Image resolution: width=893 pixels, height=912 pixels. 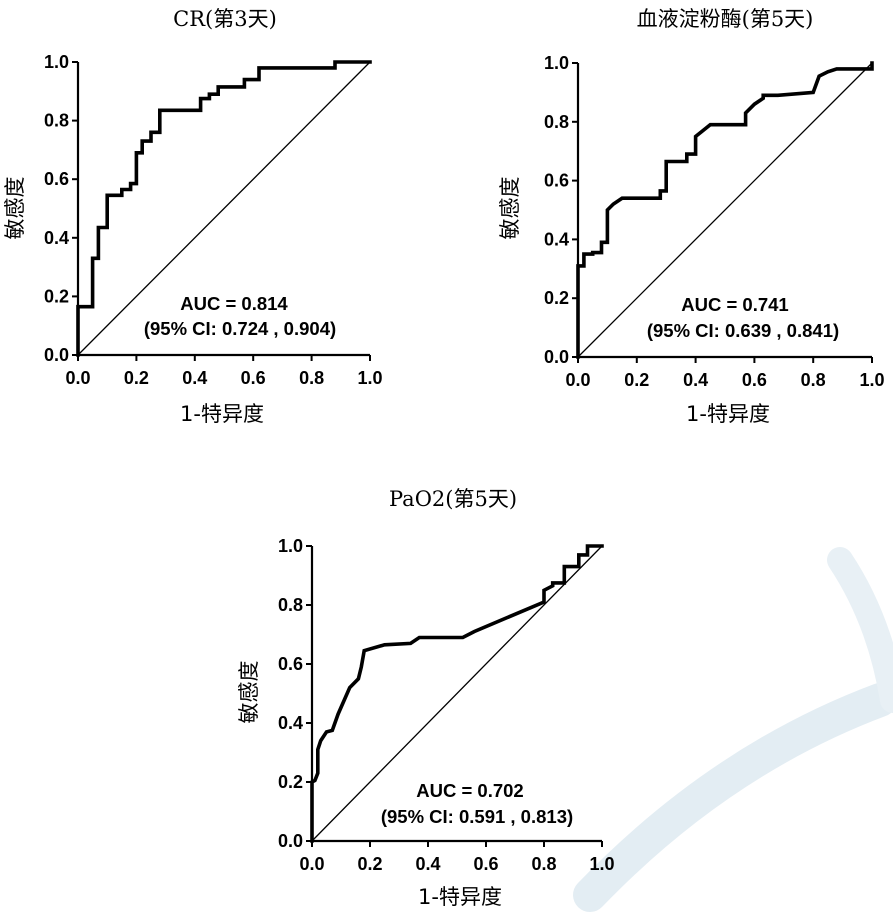 I want to click on chart-title: PaO2(第5天), so click(x=453, y=499).